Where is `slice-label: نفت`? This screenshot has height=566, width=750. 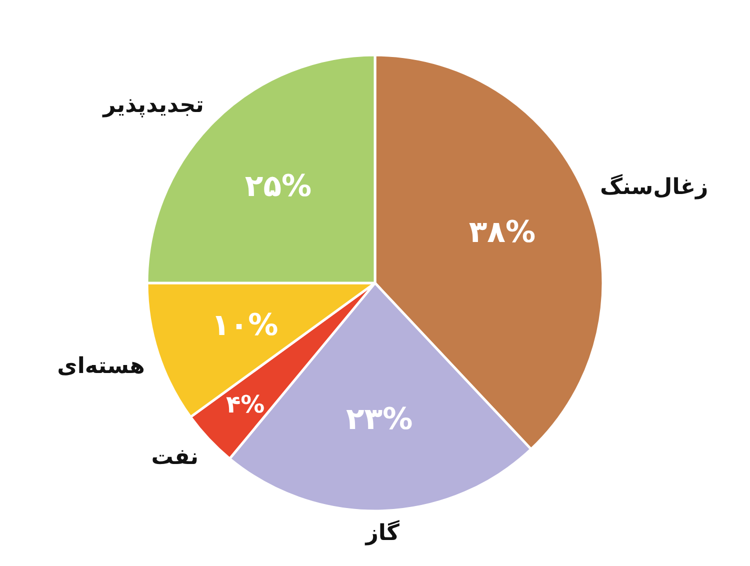 slice-label: نفت is located at coordinates (175, 457).